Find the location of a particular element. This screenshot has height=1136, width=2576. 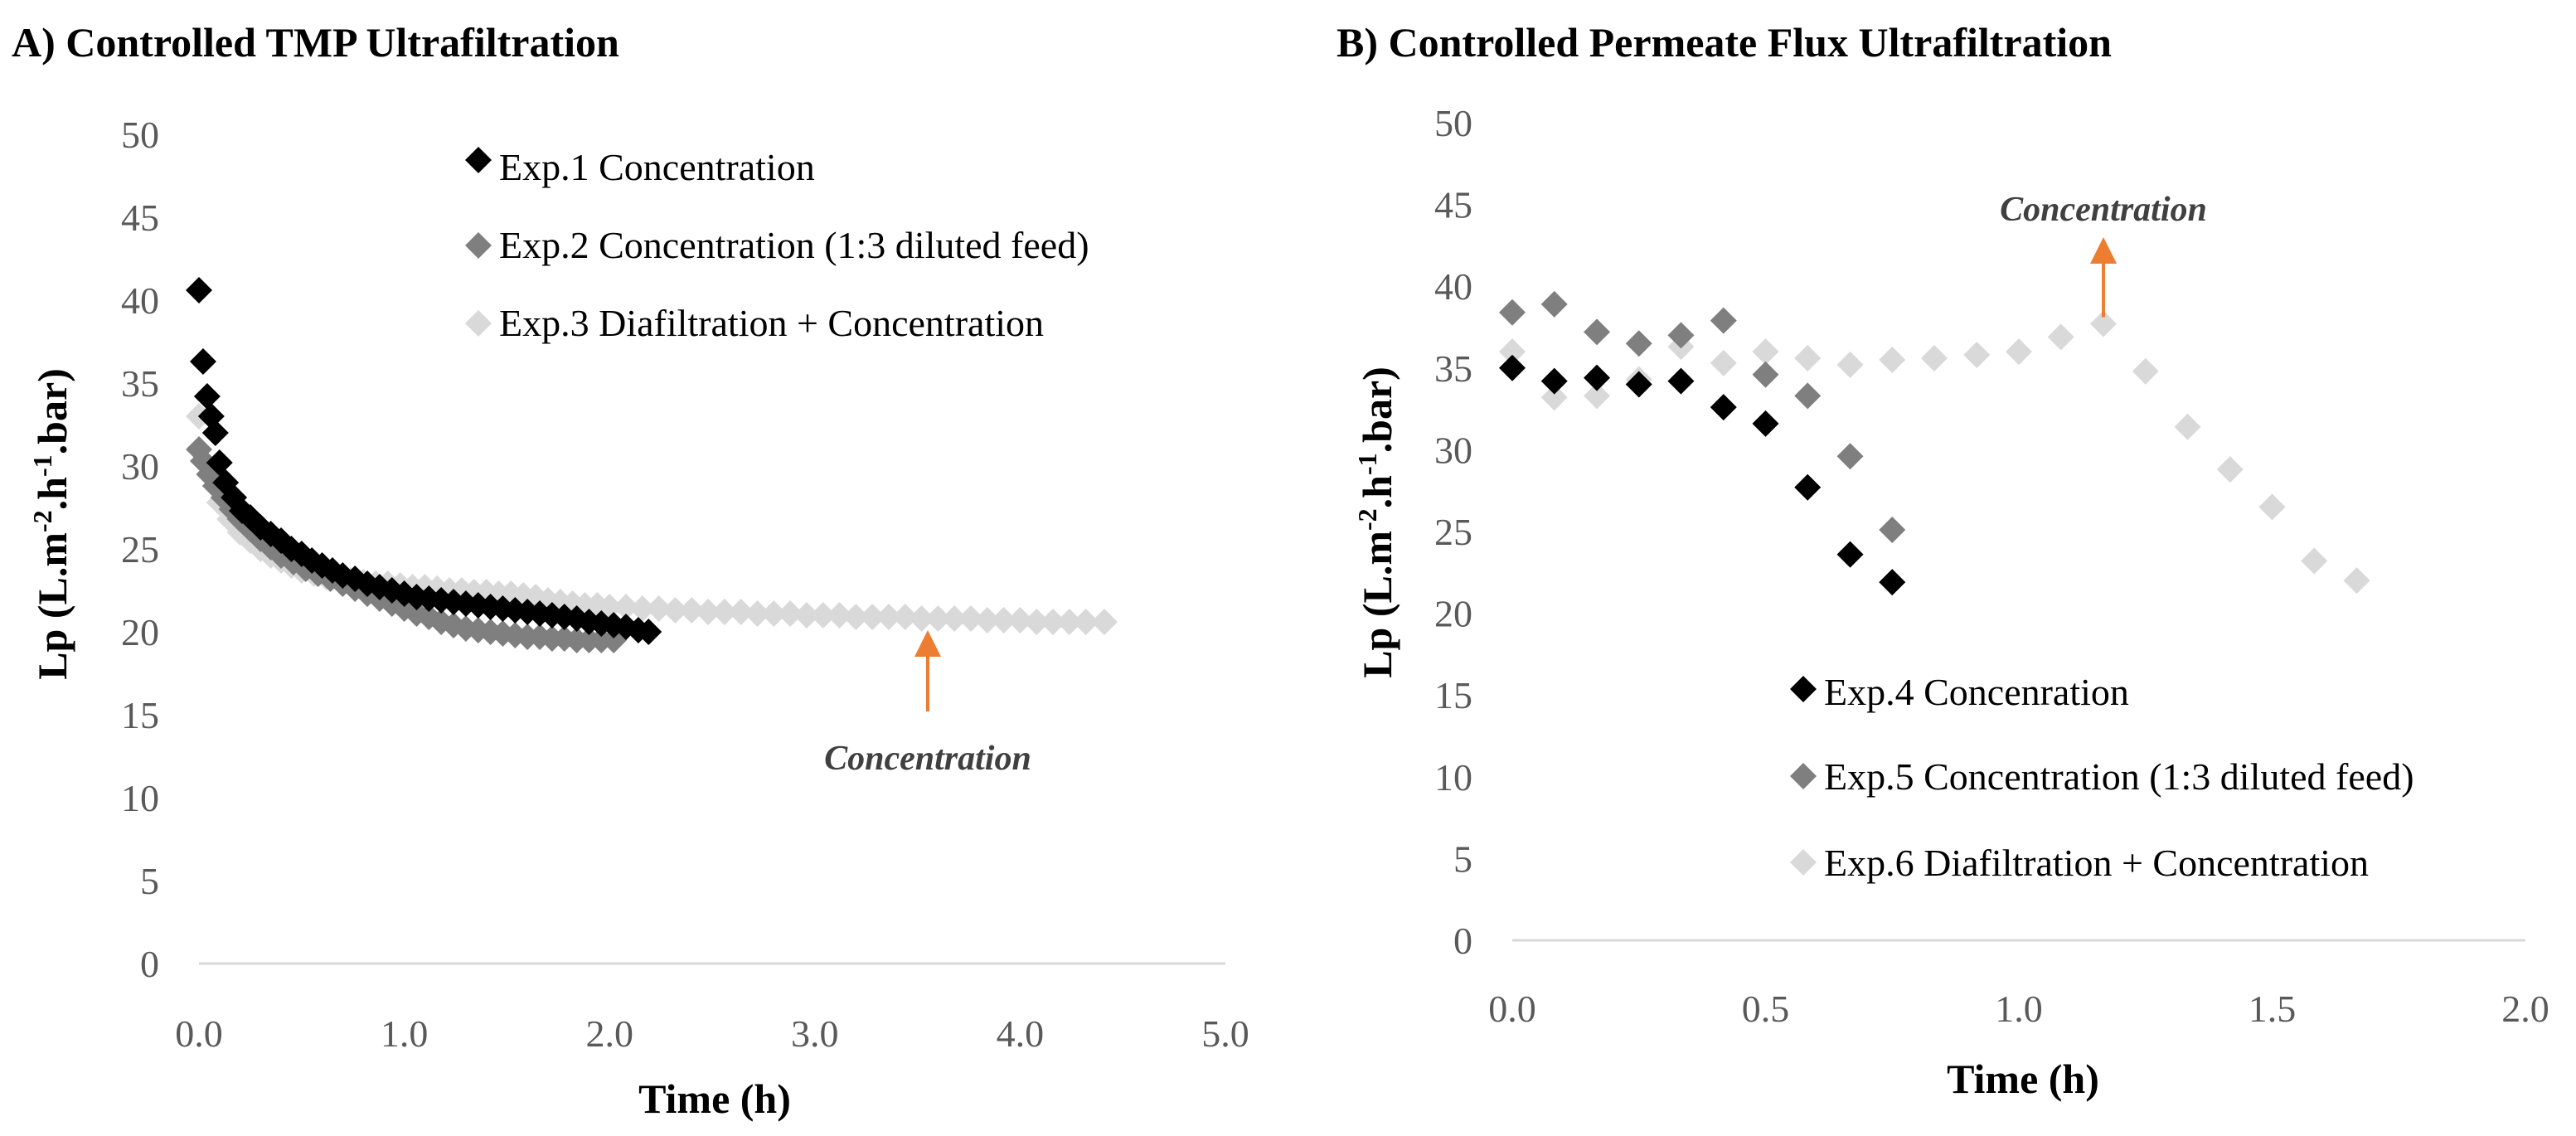

legend-label: Exp.2 Concentration (1:3 diluted feed) is located at coordinates (794, 245).